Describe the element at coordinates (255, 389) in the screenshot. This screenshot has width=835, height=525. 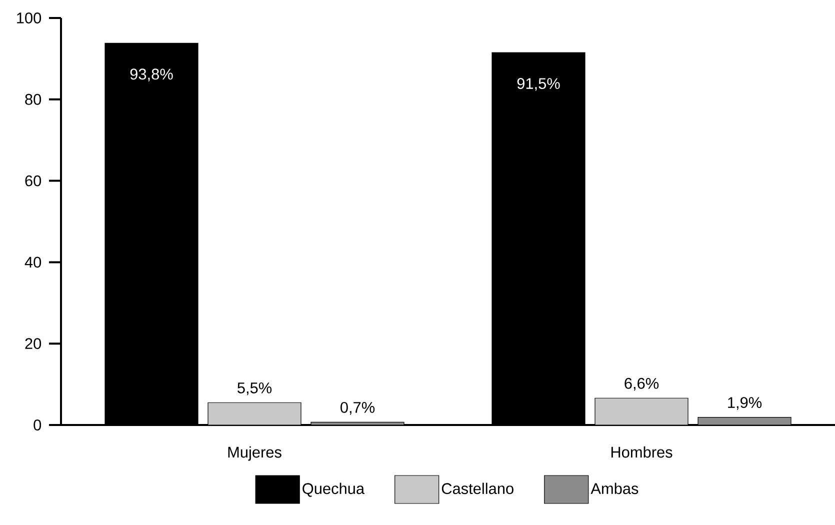
I see `data-label: 5,5%` at that location.